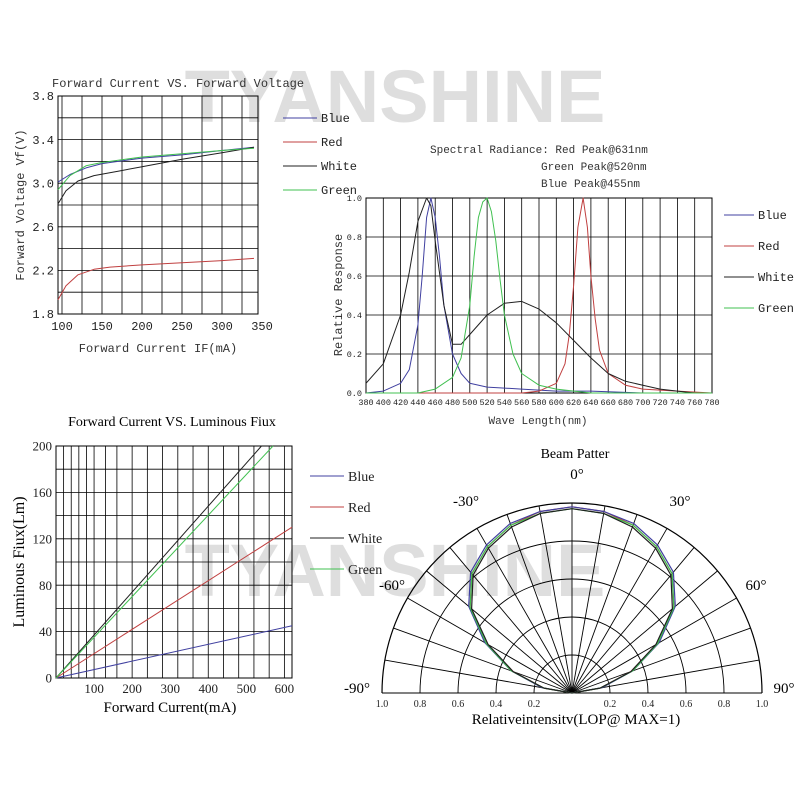 The image size is (800, 800). Describe the element at coordinates (608, 403) in the screenshot. I see `x-tick-label: 660` at that location.